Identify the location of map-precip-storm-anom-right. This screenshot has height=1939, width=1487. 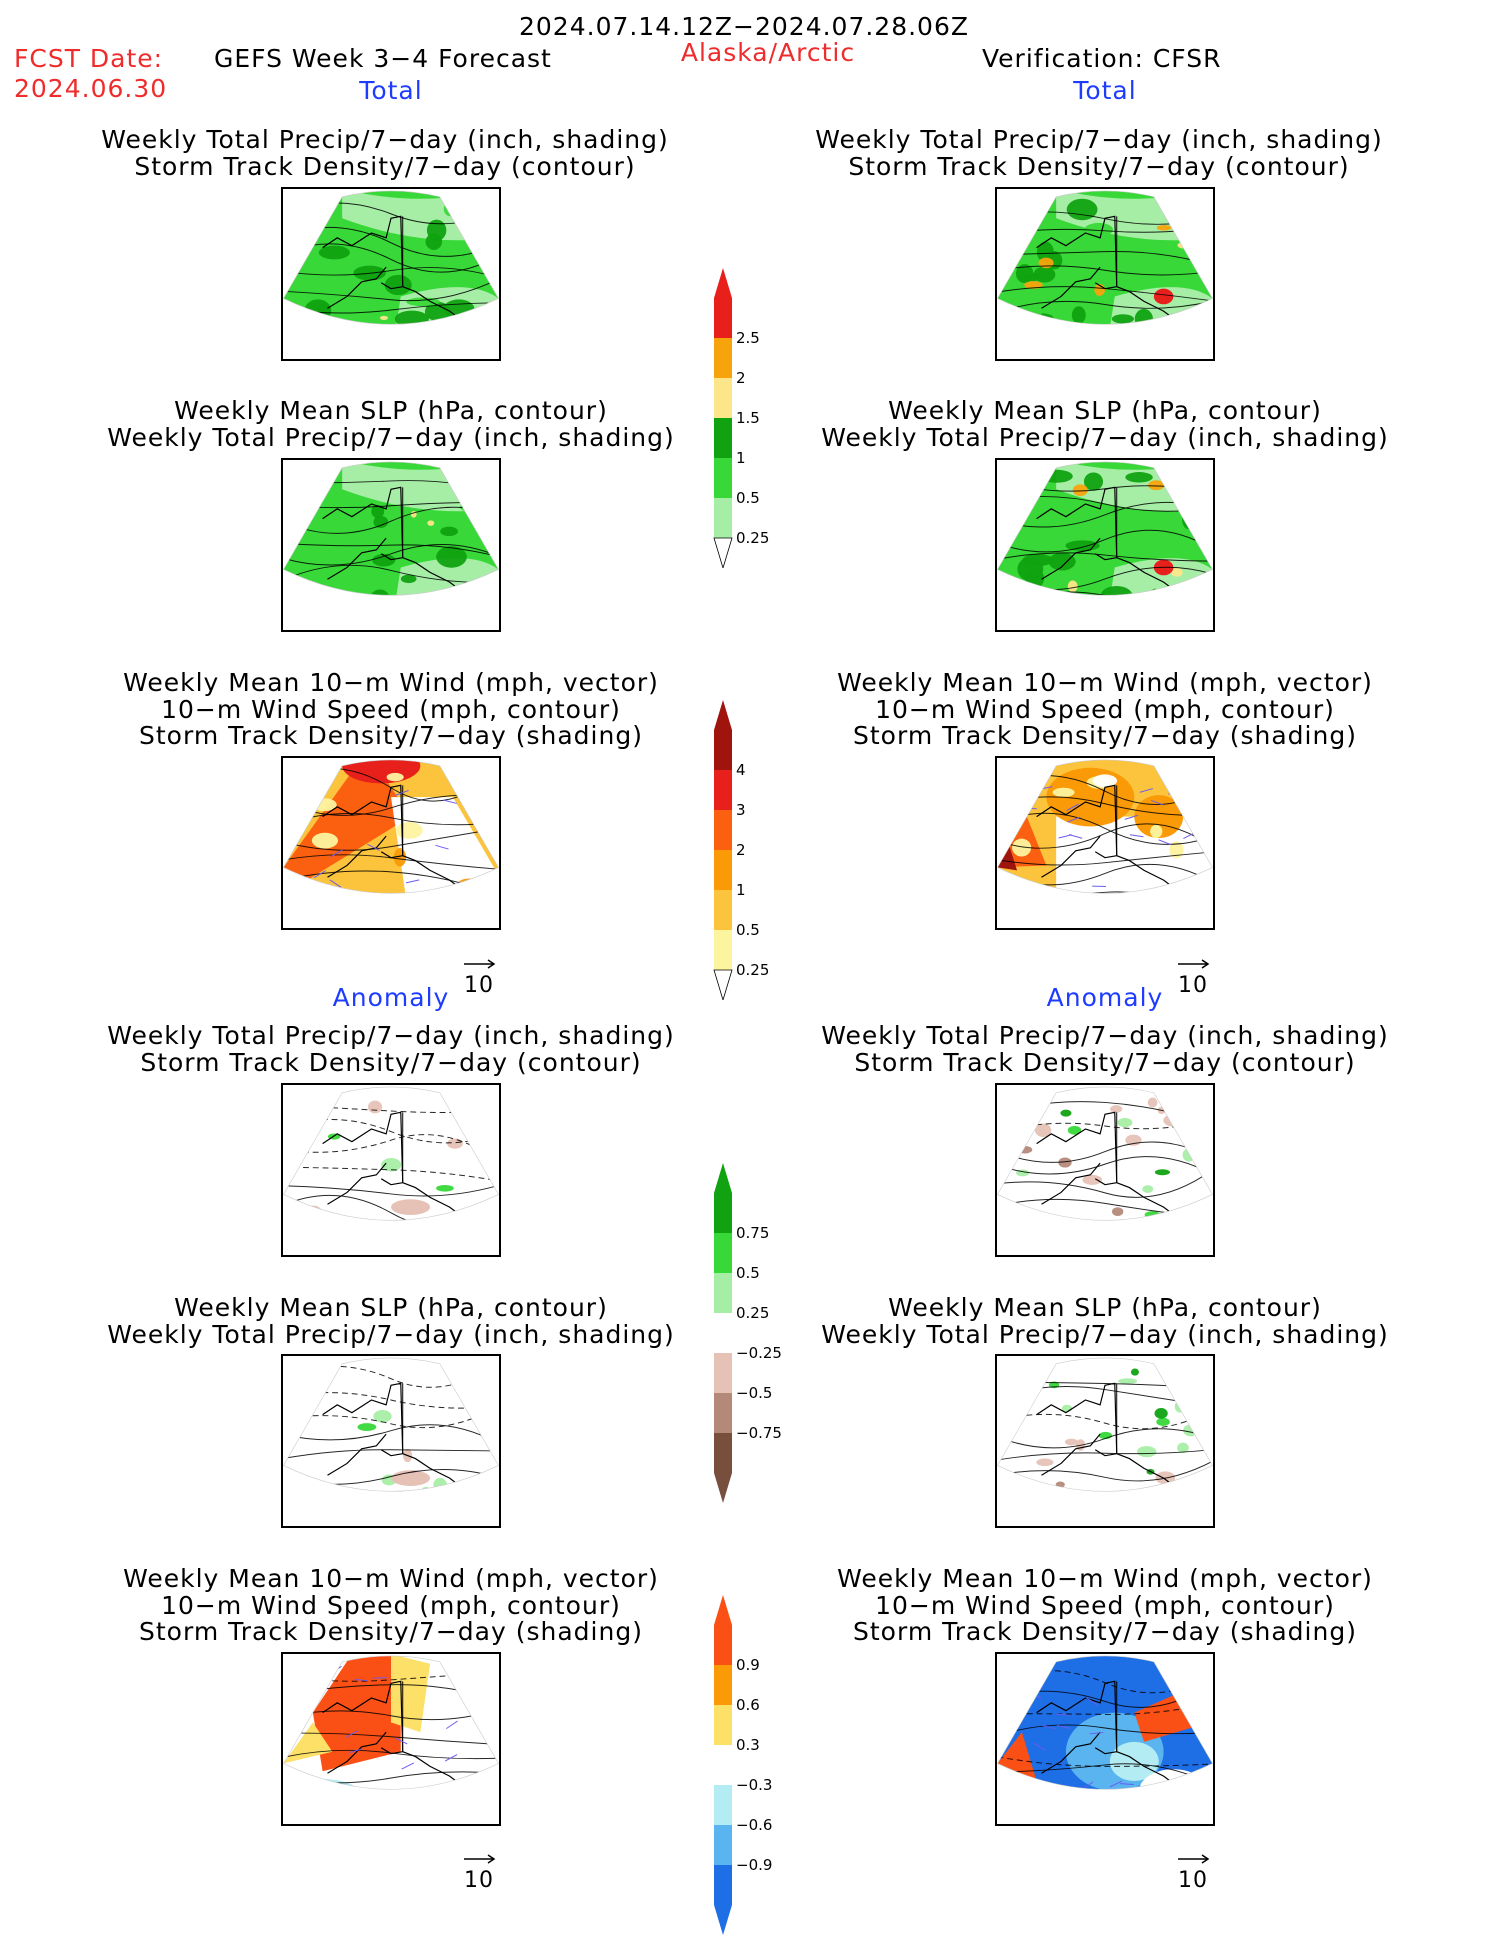
(1105, 1170).